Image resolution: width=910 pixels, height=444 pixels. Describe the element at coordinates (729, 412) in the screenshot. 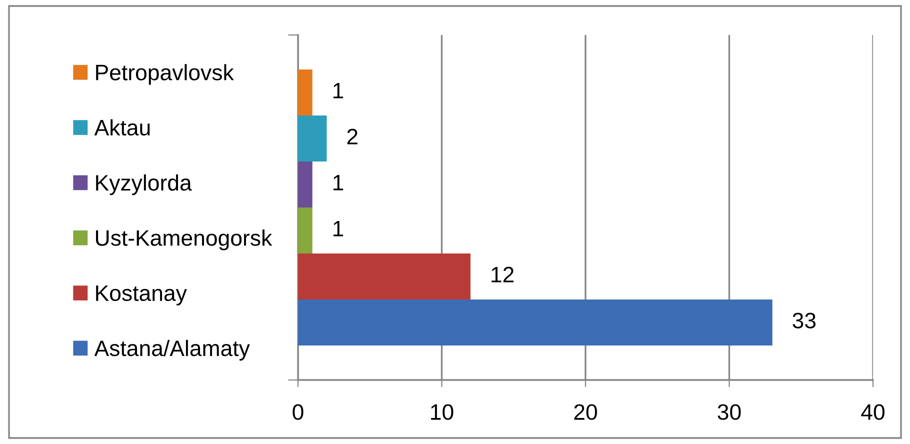

I see `x-tick-label: 30` at that location.